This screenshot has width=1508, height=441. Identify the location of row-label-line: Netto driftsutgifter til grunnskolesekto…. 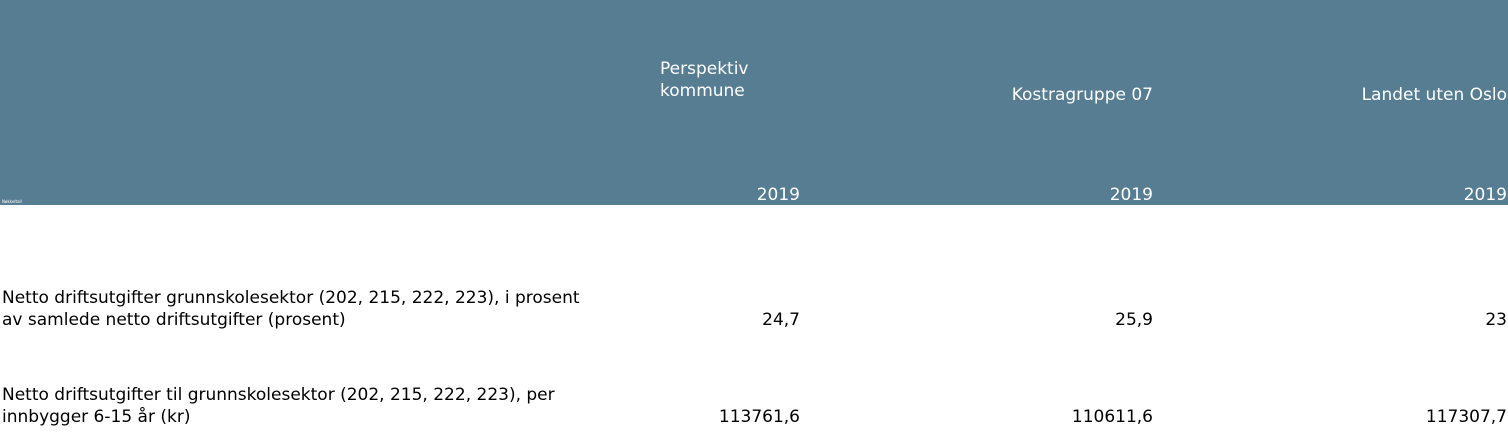
(278, 395).